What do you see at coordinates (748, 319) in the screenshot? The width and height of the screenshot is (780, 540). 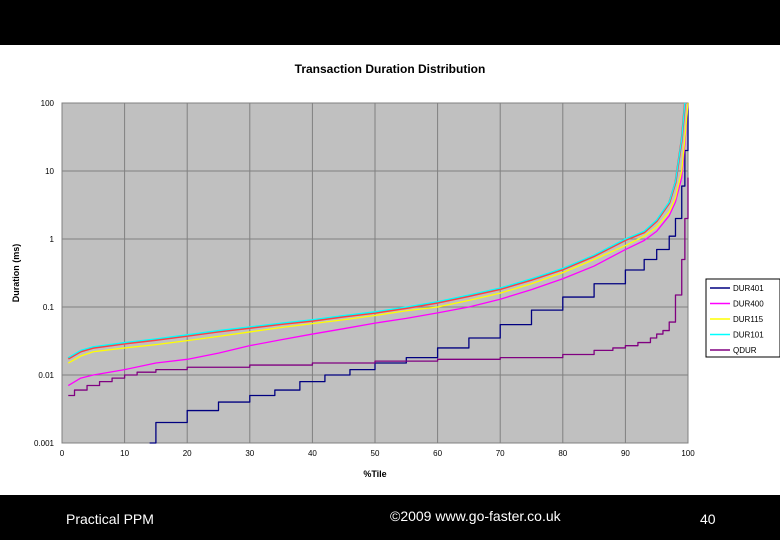 I see `legend-label-dur115: DUR115` at bounding box center [748, 319].